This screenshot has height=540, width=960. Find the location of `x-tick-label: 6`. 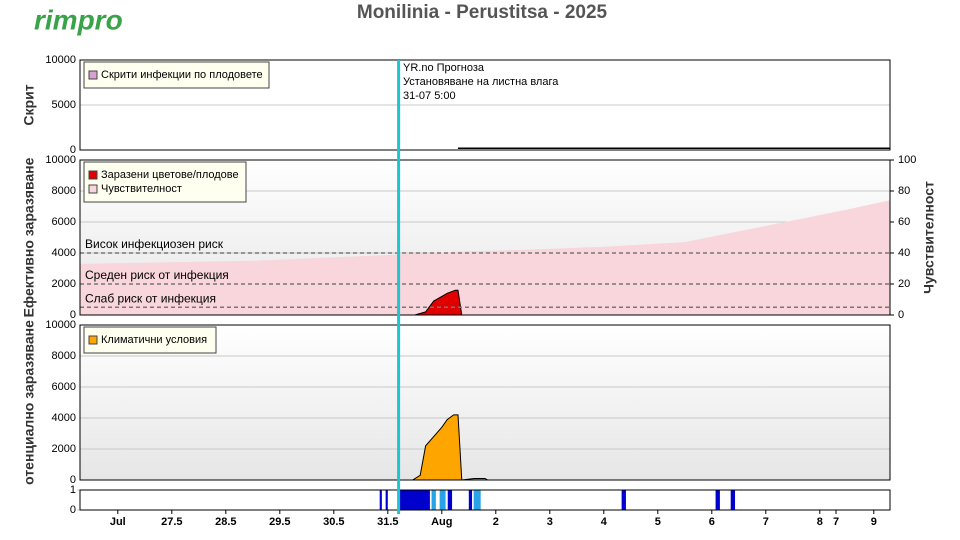

x-tick-label: 6 is located at coordinates (712, 522).